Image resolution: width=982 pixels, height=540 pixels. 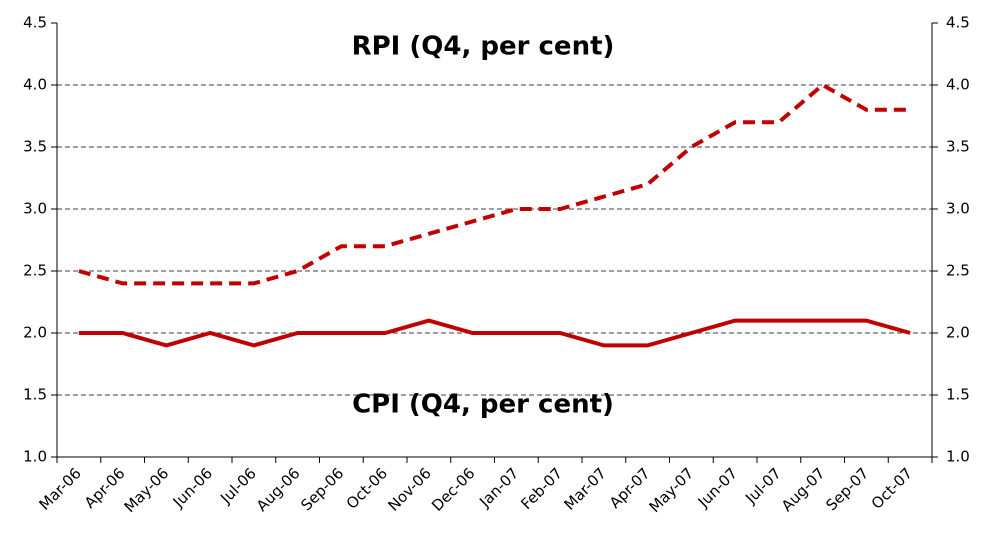 I want to click on x-tick-label: May-07, so click(x=672, y=490).